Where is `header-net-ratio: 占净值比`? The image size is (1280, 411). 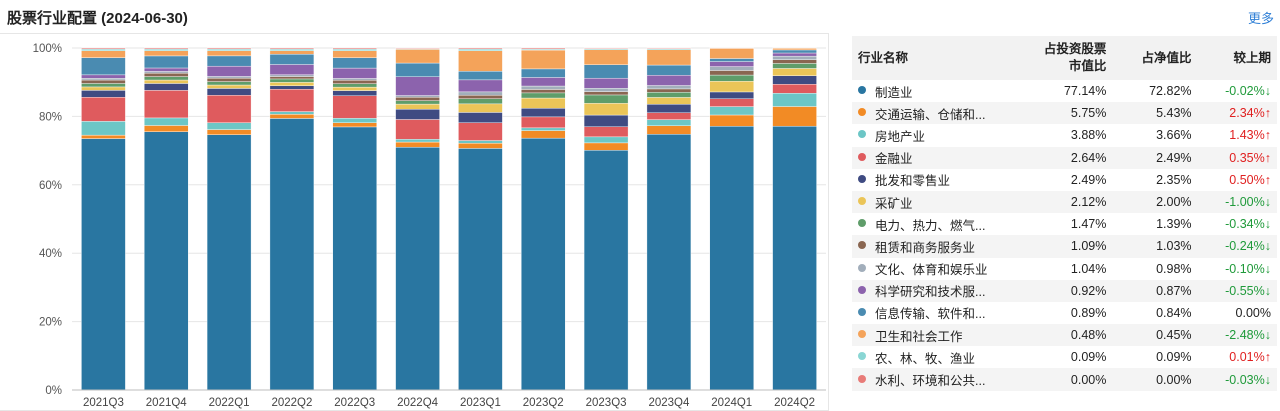 header-net-ratio: 占净值比 is located at coordinates (1155, 58).